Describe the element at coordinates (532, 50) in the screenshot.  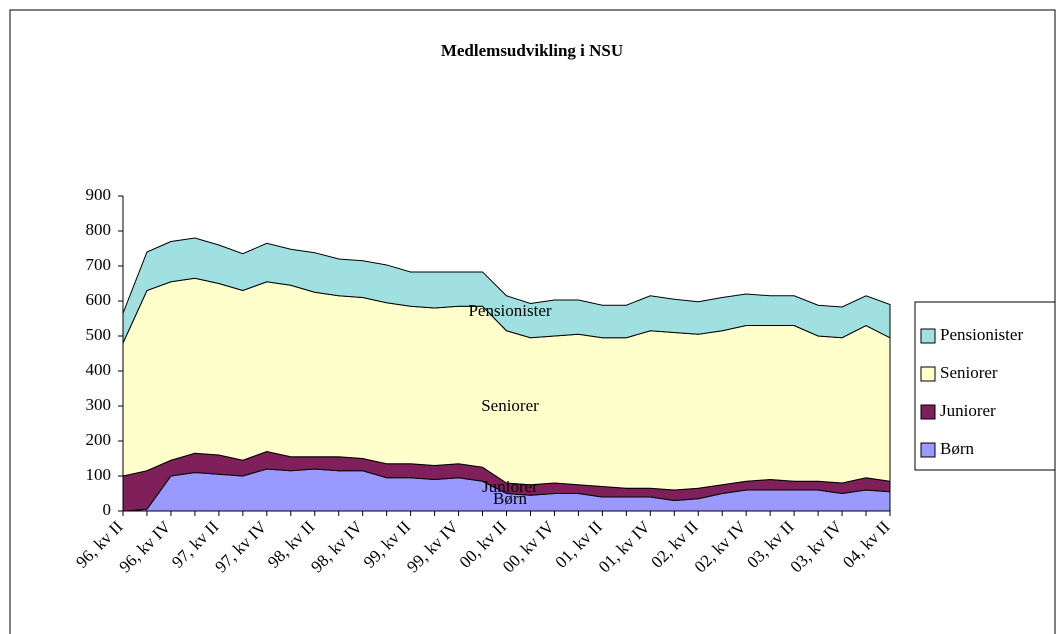
I see `chart-title: Medlemsudvikling i NSU` at that location.